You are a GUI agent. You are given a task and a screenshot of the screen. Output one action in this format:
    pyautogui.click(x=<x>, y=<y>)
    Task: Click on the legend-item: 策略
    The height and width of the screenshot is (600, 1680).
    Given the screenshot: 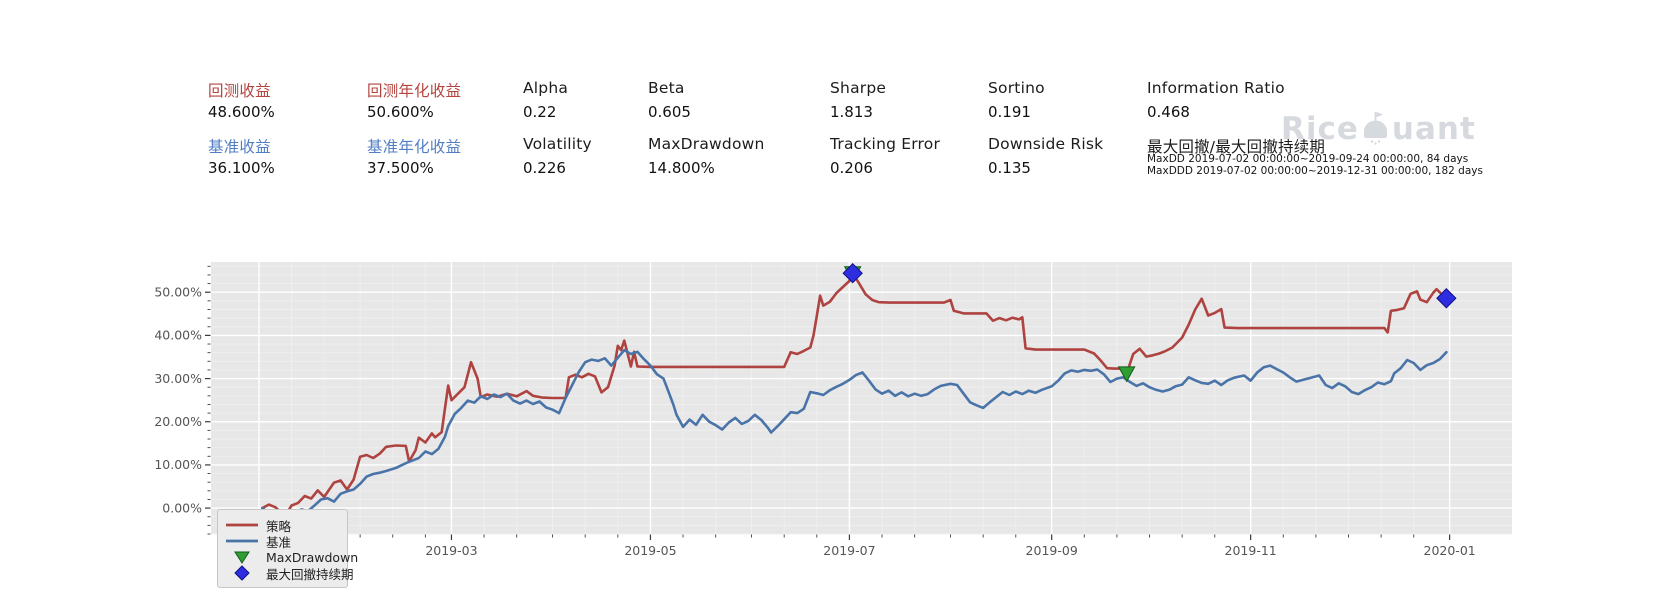 What is the action you would take?
    pyautogui.click(x=282, y=525)
    